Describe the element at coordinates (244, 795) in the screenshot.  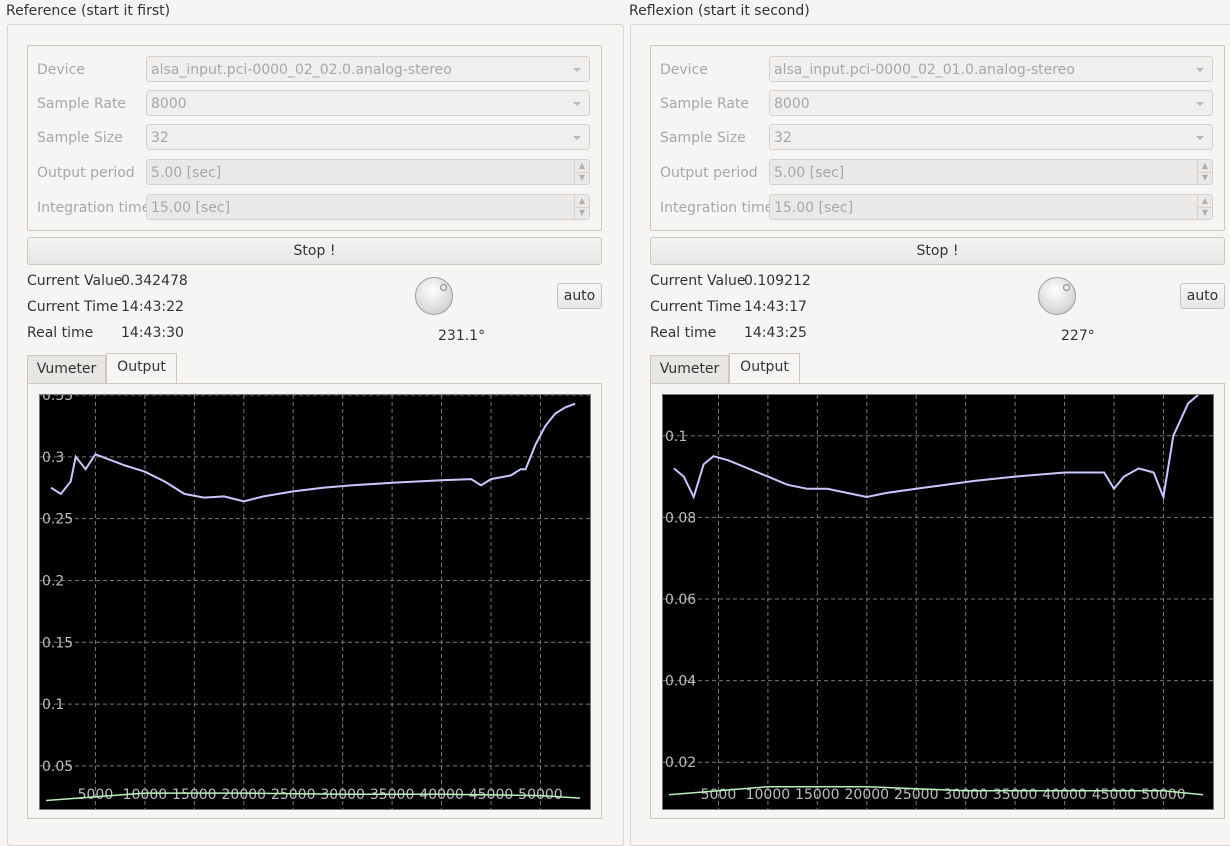
I see `x-tick-label: 20000` at that location.